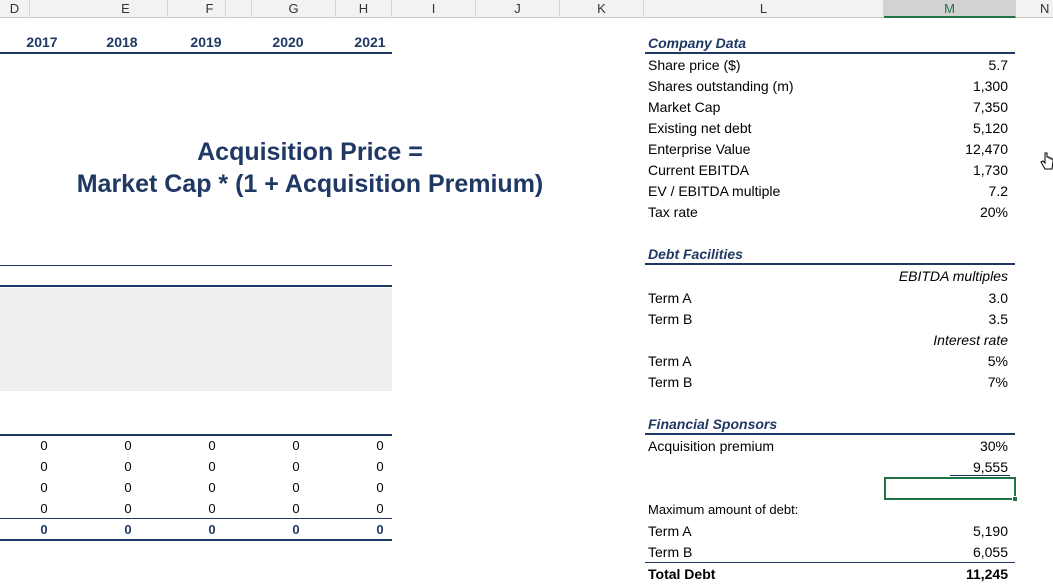 This screenshot has height=584, width=1053. I want to click on column-header-bar: D E F G H I J K L M N, so click(526, 9).